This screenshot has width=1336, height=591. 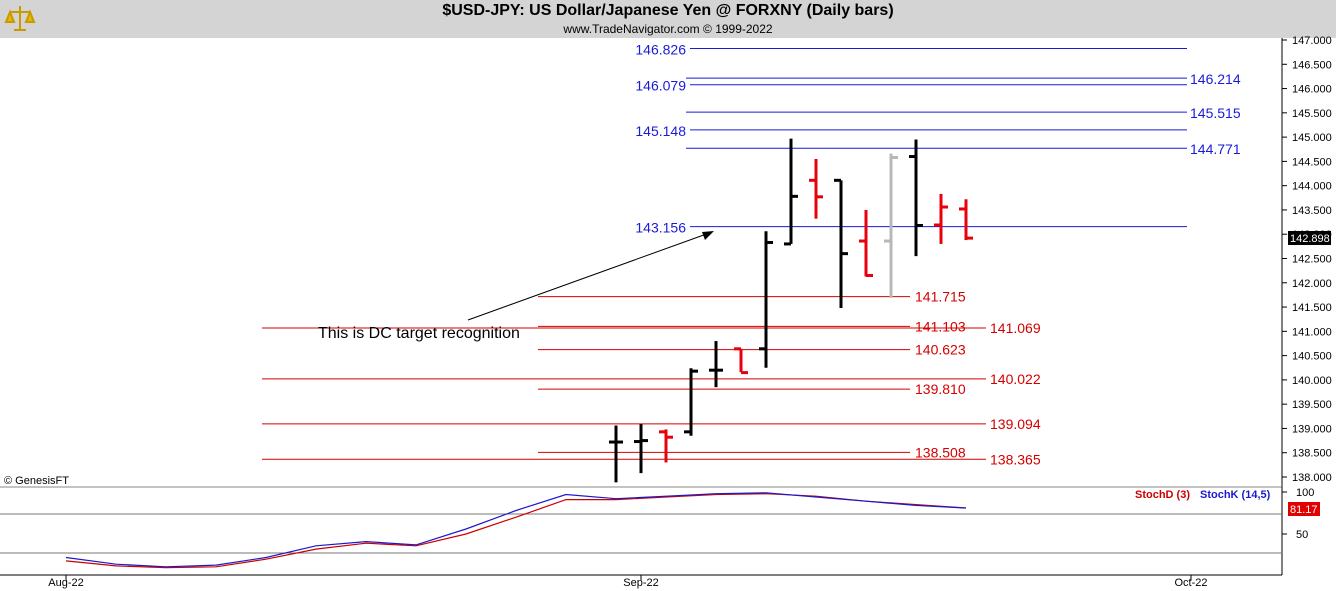 What do you see at coordinates (1312, 405) in the screenshot?
I see `price-tick-label: 139.500` at bounding box center [1312, 405].